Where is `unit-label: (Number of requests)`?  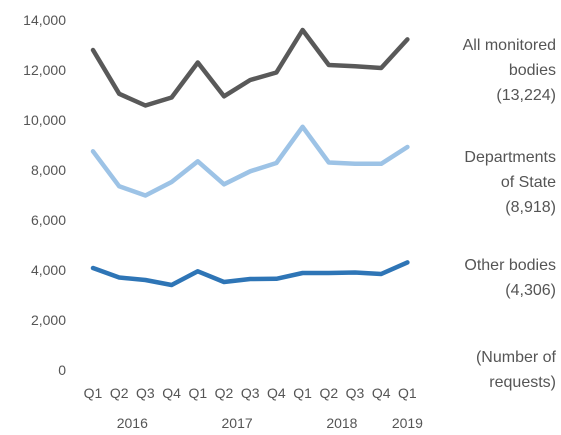
unit-label: (Number of requests) is located at coordinates (516, 370).